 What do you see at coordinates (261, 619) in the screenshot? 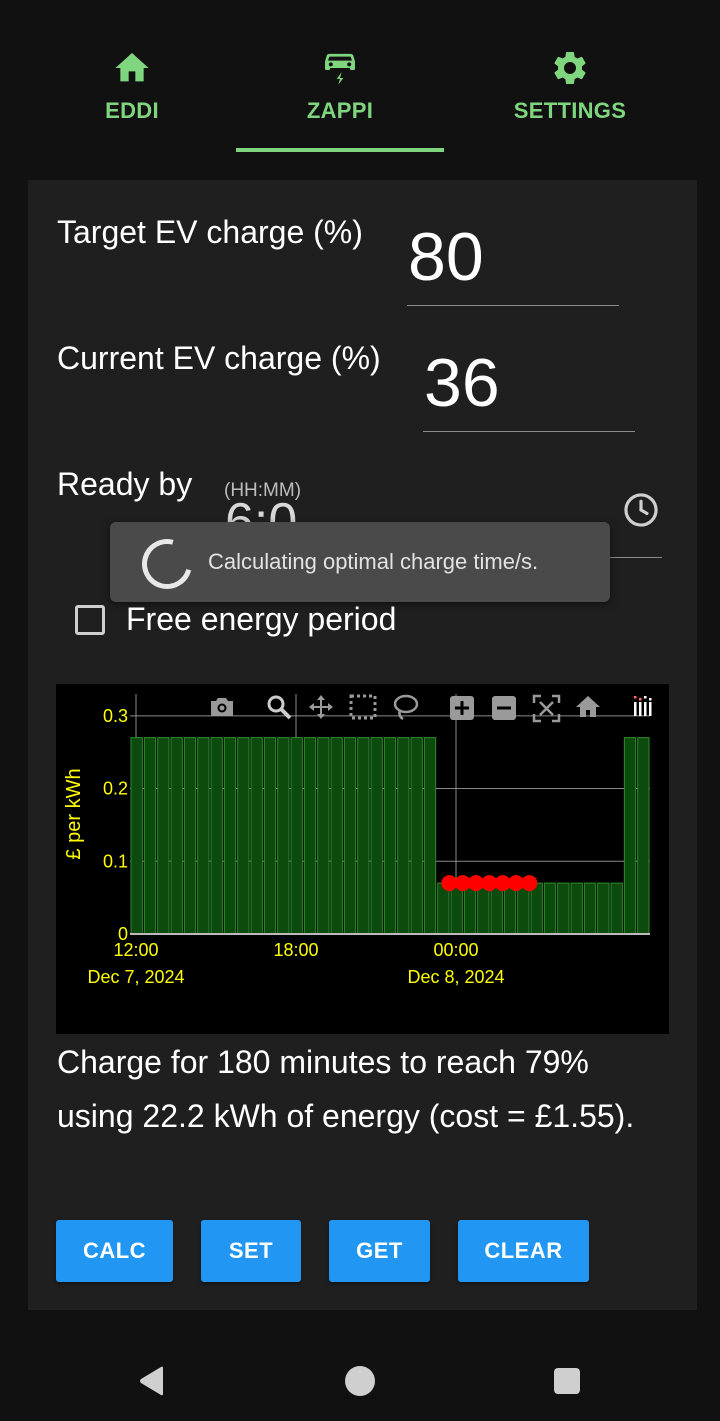
I see `free-energy-label: Free energy period` at bounding box center [261, 619].